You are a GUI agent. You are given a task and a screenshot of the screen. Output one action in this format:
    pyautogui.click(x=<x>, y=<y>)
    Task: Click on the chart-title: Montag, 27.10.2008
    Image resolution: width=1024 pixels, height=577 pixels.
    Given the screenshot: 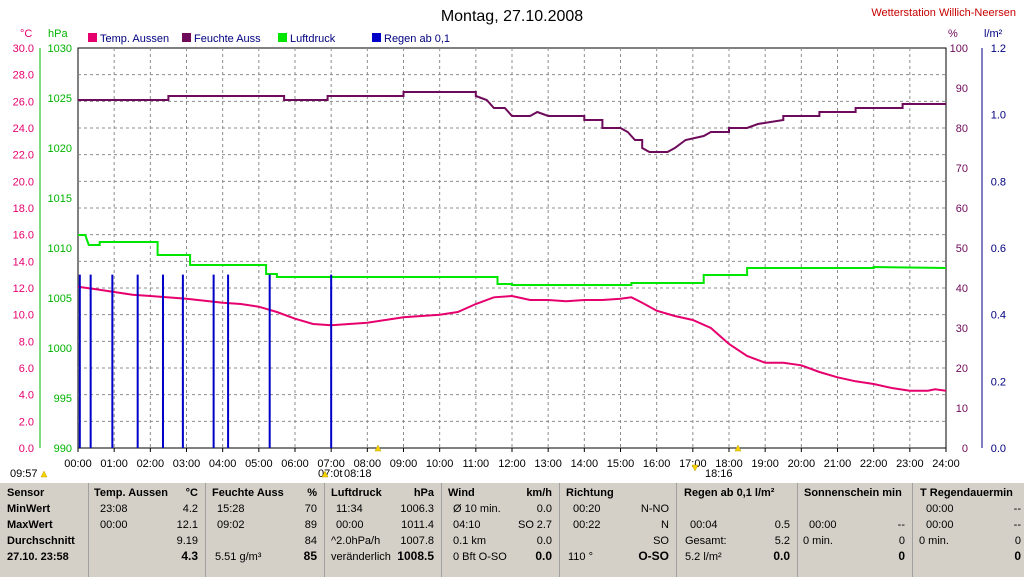 What is the action you would take?
    pyautogui.click(x=512, y=16)
    